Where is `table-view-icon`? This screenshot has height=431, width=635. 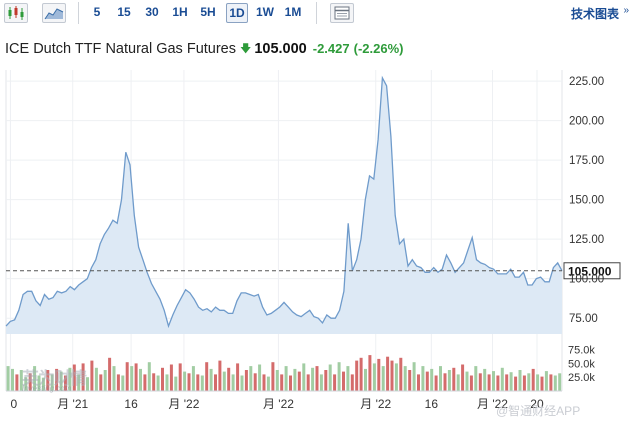 table-view-icon is located at coordinates (342, 13).